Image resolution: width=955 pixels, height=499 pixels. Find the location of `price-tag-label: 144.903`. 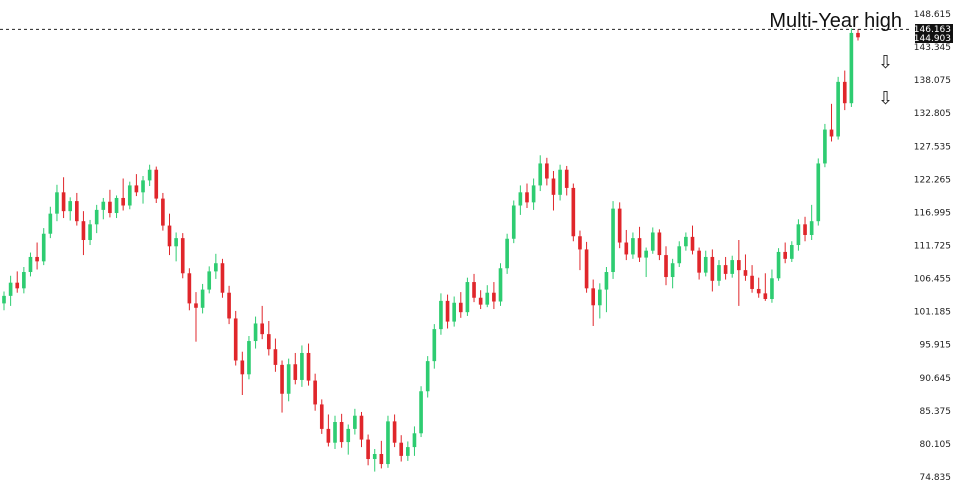

price-tag-label: 144.903 is located at coordinates (932, 39).